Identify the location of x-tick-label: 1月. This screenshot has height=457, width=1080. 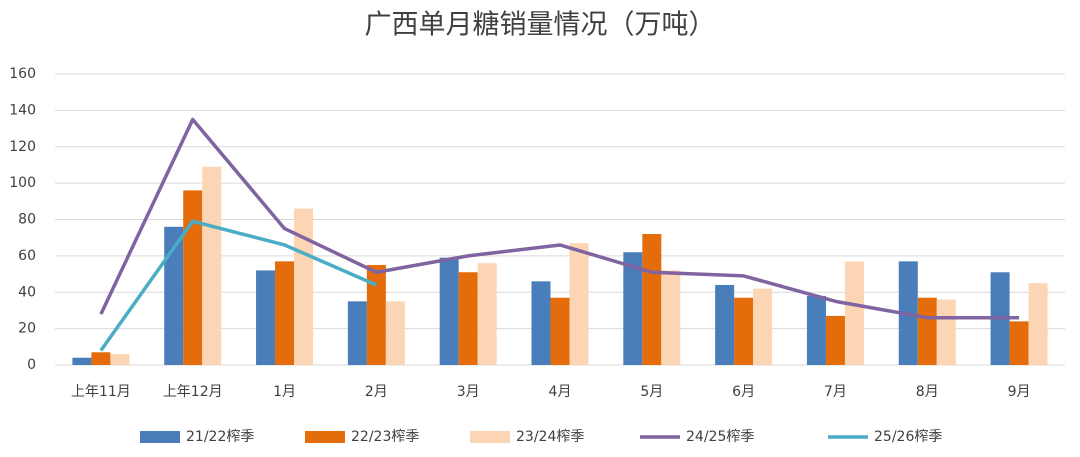
(284, 392).